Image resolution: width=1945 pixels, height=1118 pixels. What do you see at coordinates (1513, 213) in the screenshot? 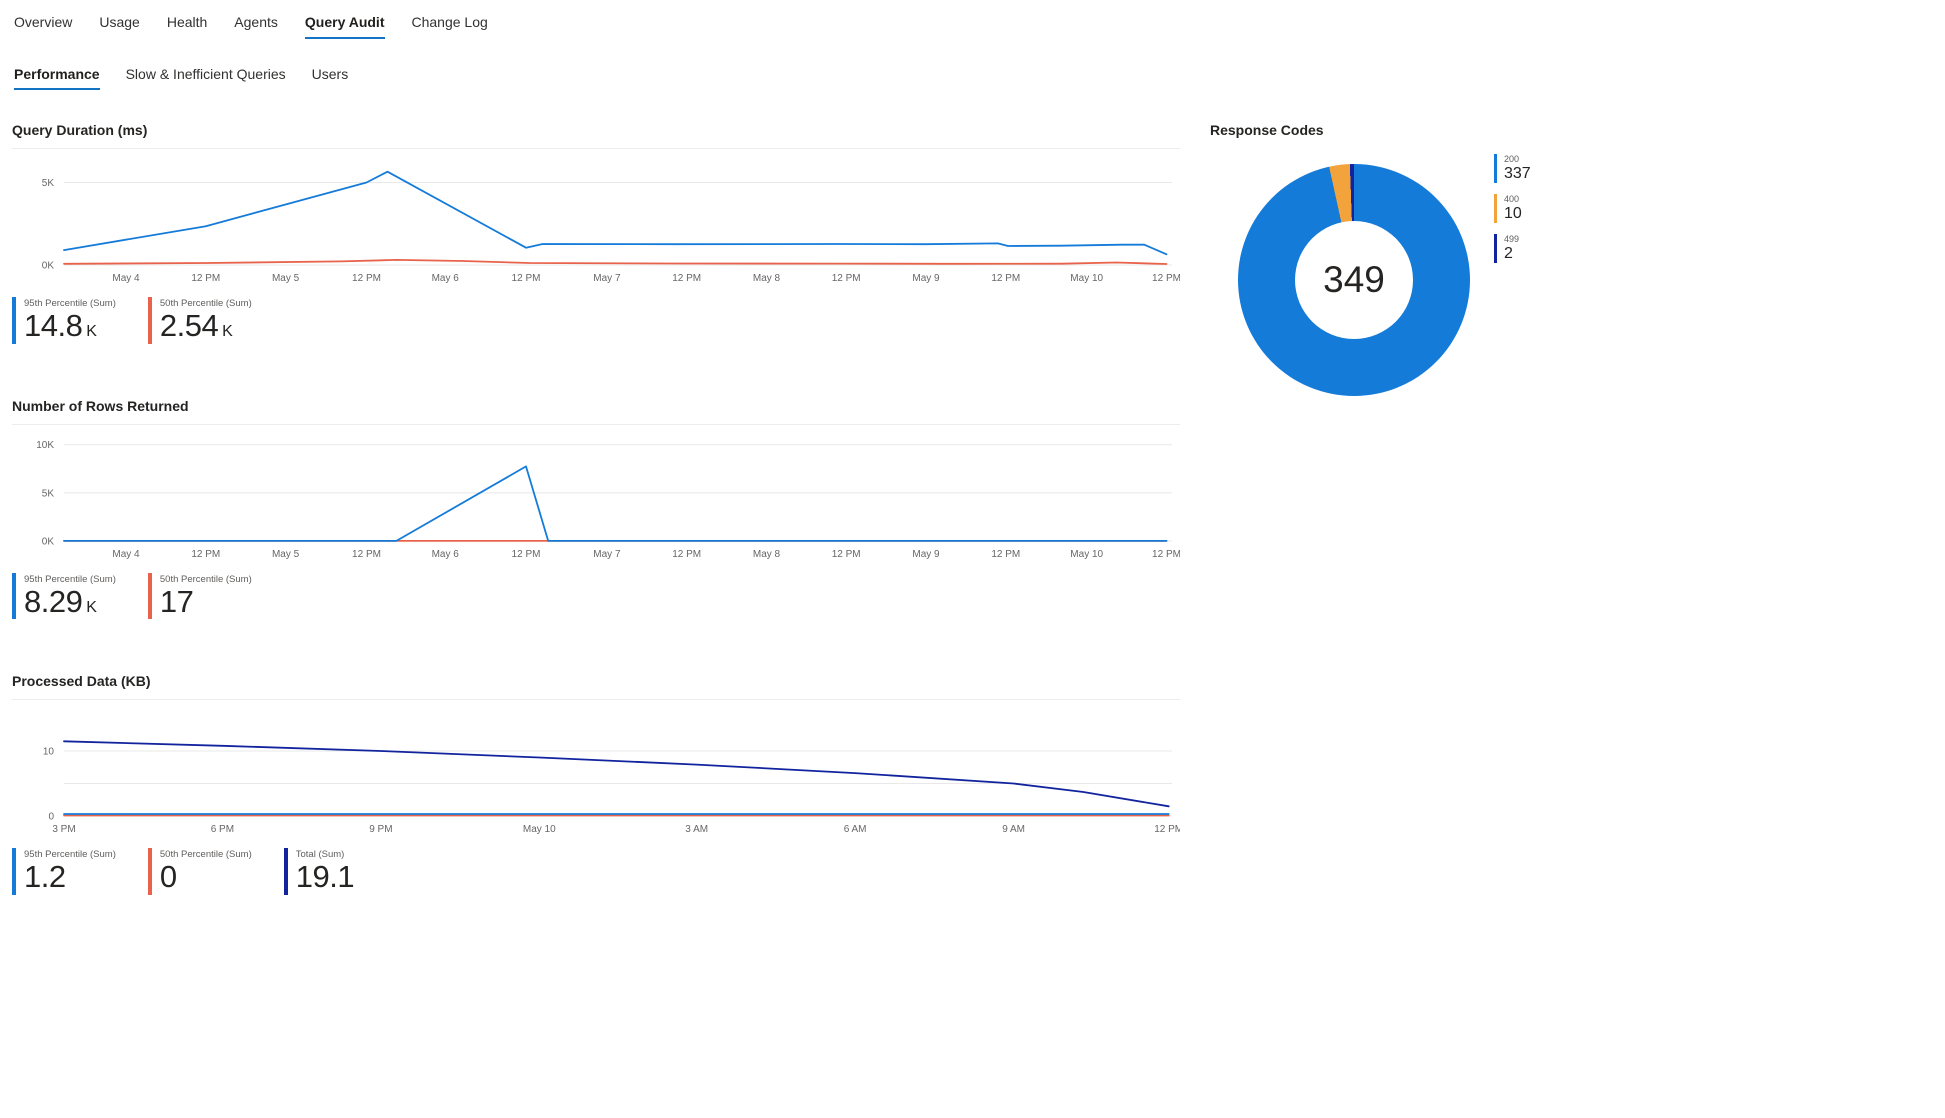
I see `donut-legend-value: 10` at bounding box center [1513, 213].